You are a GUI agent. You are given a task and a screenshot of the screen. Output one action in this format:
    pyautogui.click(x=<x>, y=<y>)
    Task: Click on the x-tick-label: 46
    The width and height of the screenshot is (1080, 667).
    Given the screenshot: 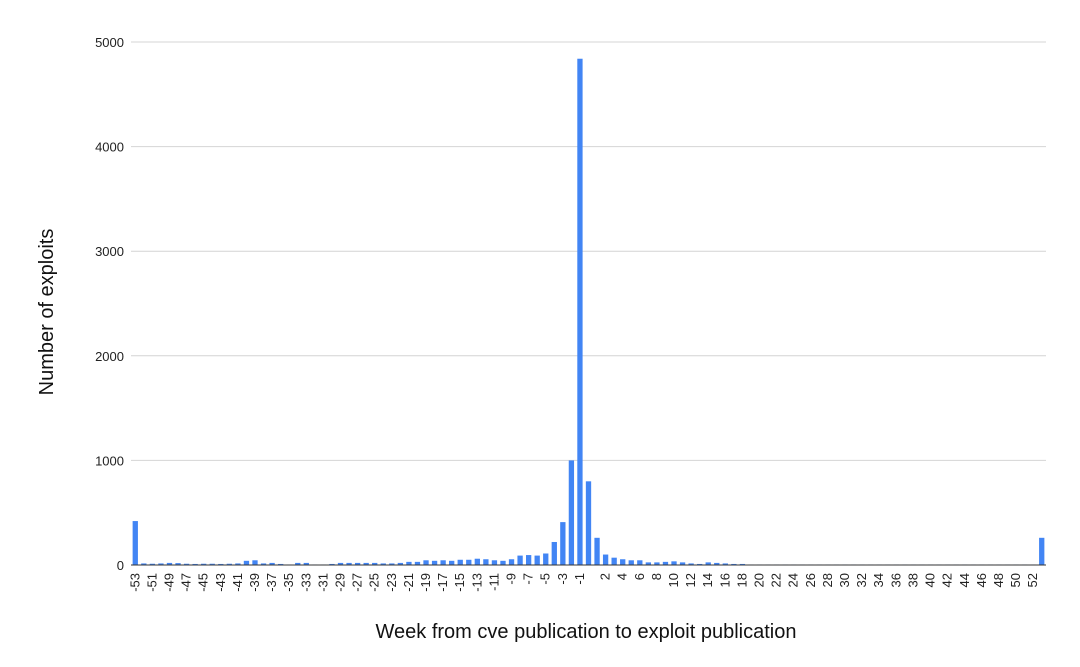 What is the action you would take?
    pyautogui.click(x=981, y=580)
    